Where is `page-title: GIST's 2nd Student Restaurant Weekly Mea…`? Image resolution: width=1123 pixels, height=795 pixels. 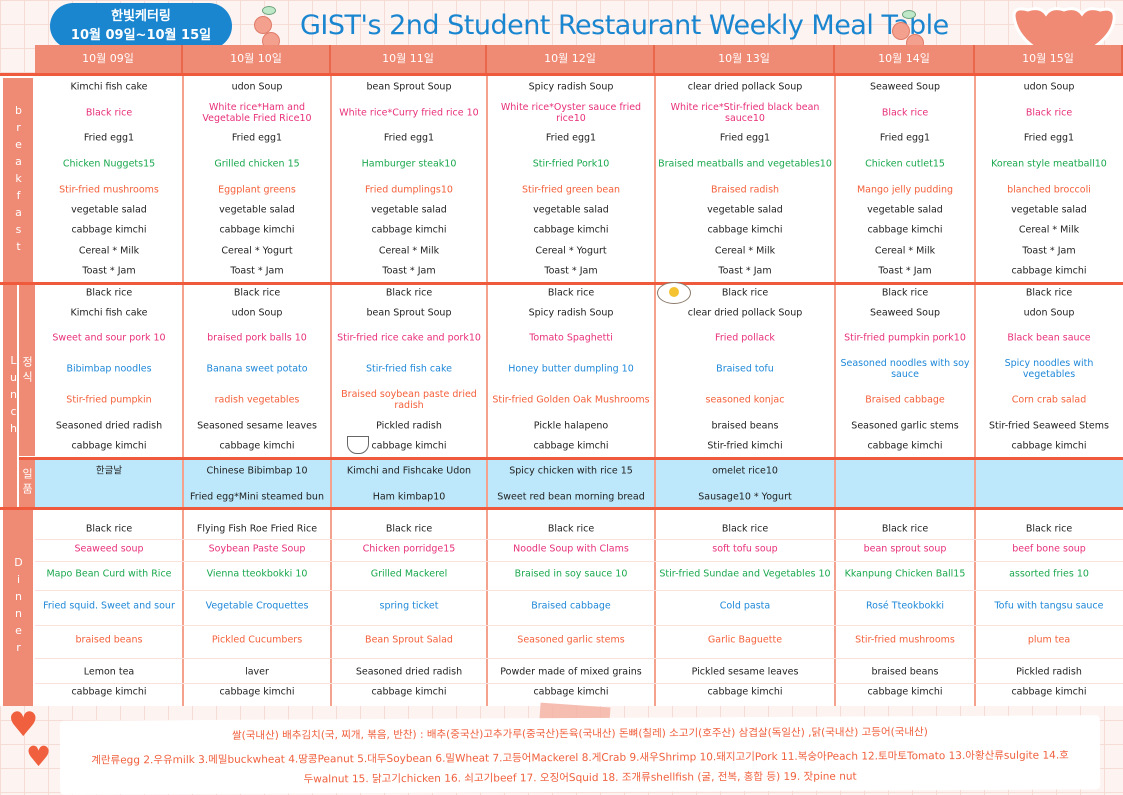 page-title: GIST's 2nd Student Restaurant Weekly Mea… is located at coordinates (624, 25).